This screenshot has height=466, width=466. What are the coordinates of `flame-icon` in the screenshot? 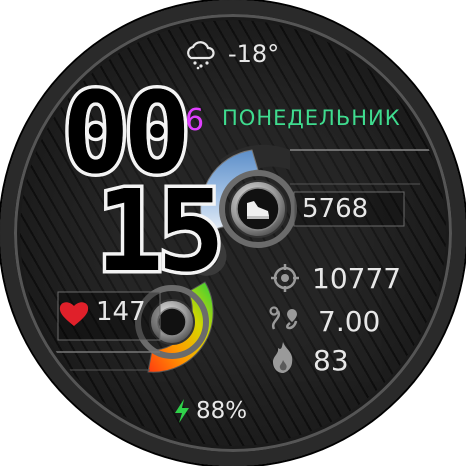 It's located at (283, 357).